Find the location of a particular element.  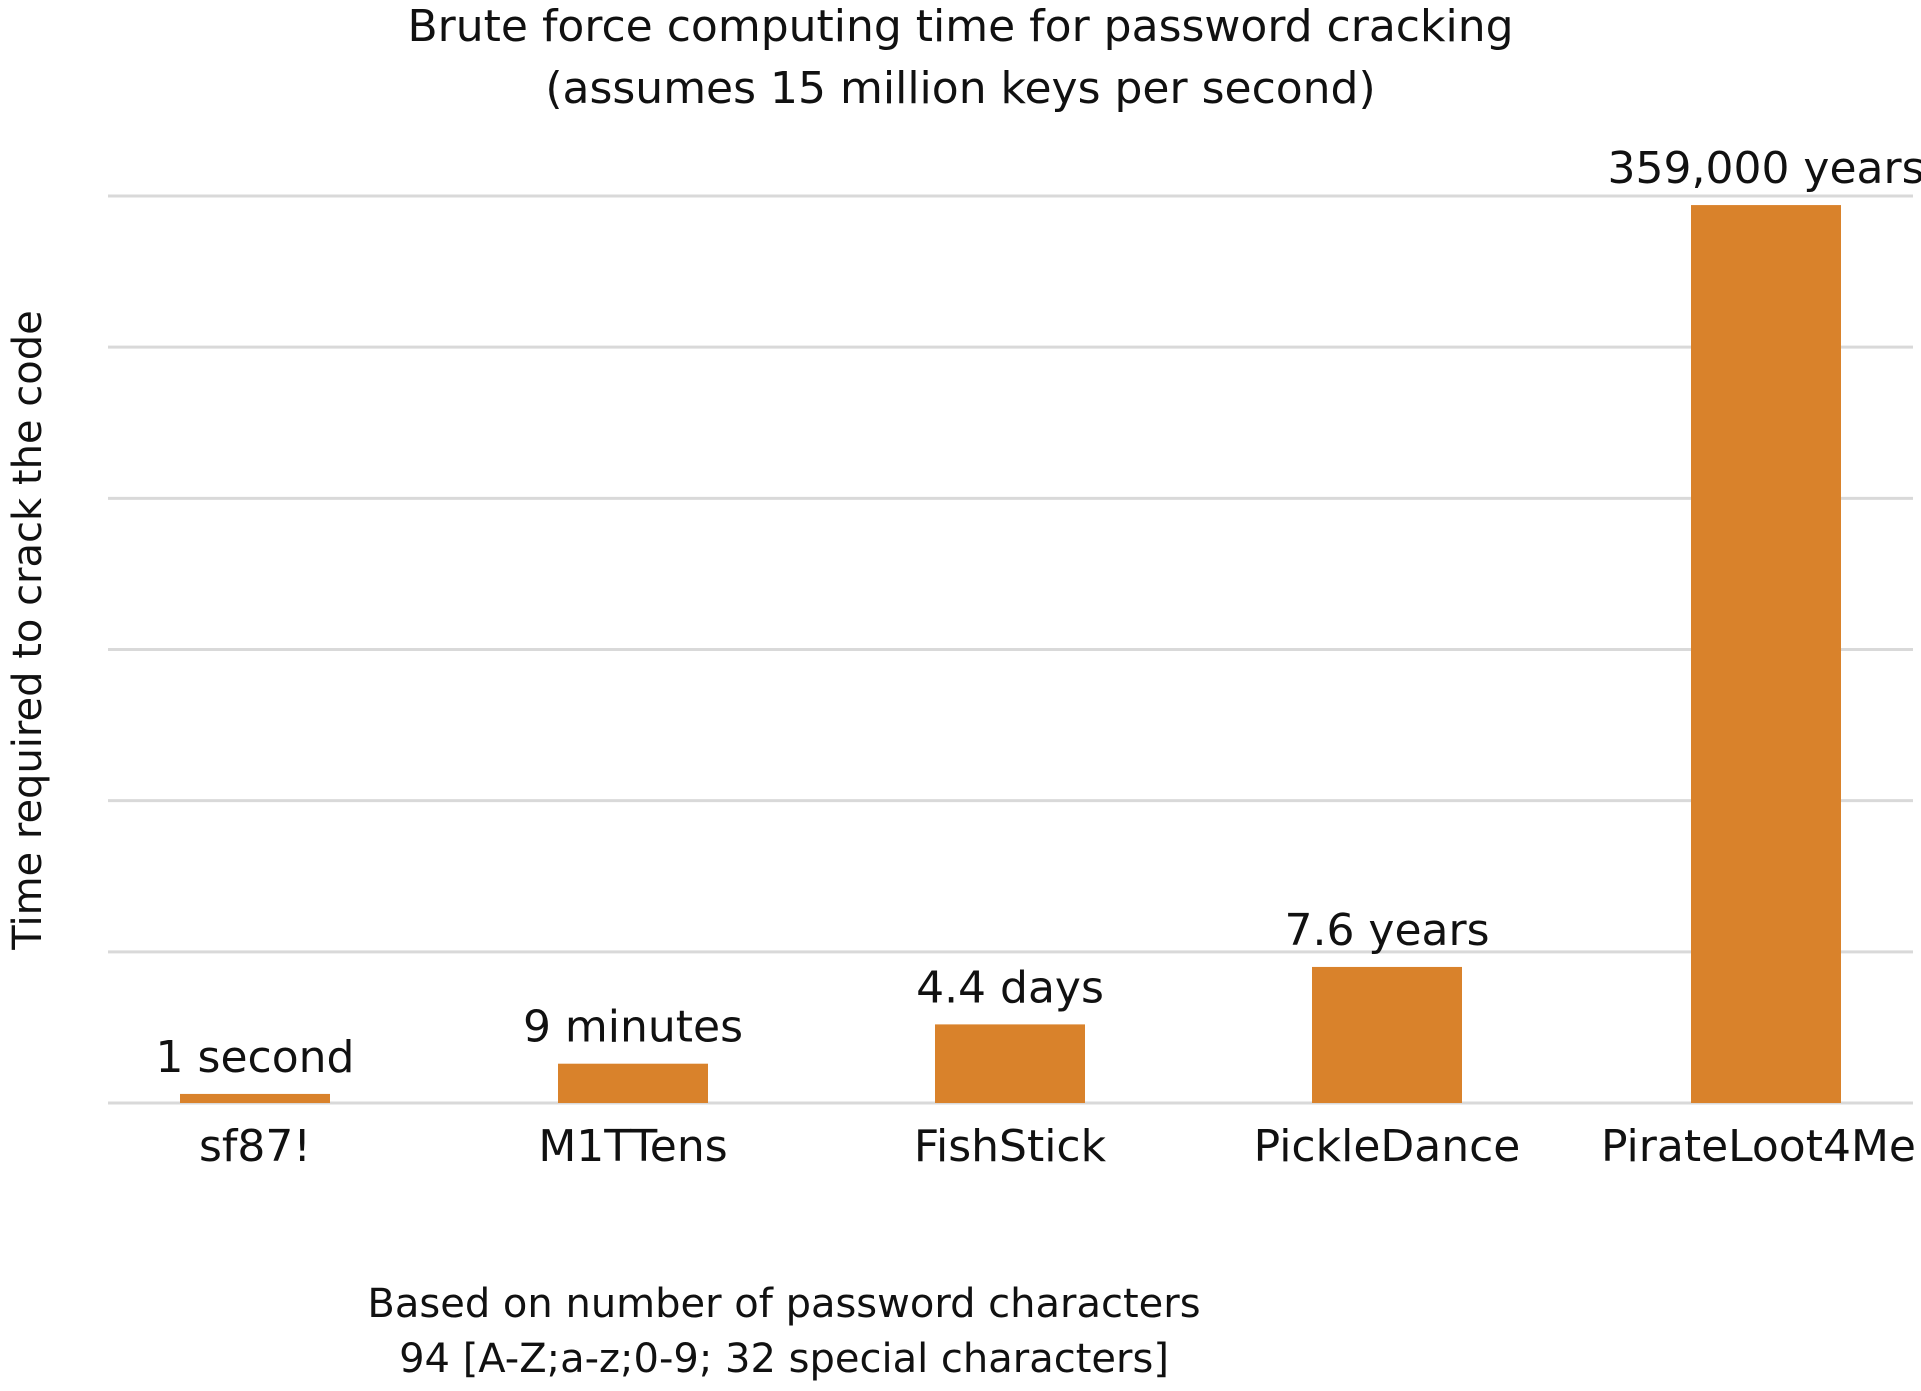

data-label: 9 minutes is located at coordinates (633, 1027).